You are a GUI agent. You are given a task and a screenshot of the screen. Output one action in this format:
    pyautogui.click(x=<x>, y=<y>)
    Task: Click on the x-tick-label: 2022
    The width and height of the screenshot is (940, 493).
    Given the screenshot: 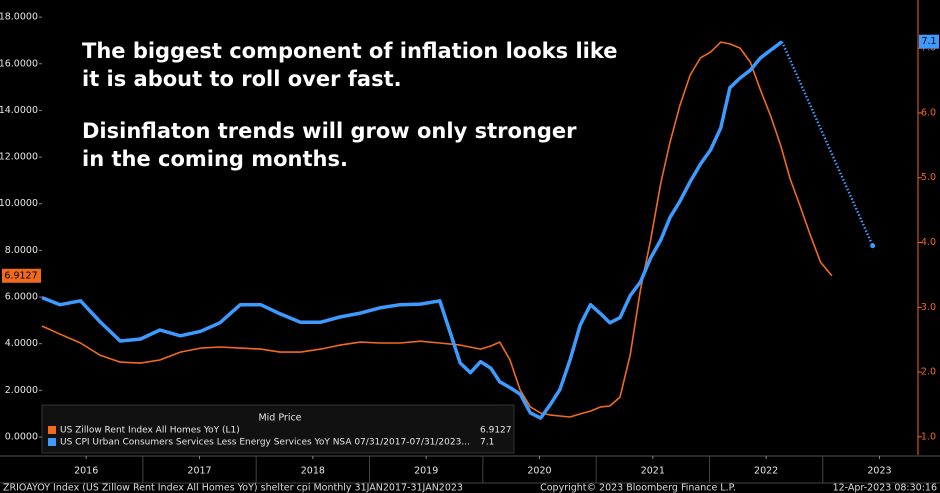 What is the action you would take?
    pyautogui.click(x=766, y=471)
    